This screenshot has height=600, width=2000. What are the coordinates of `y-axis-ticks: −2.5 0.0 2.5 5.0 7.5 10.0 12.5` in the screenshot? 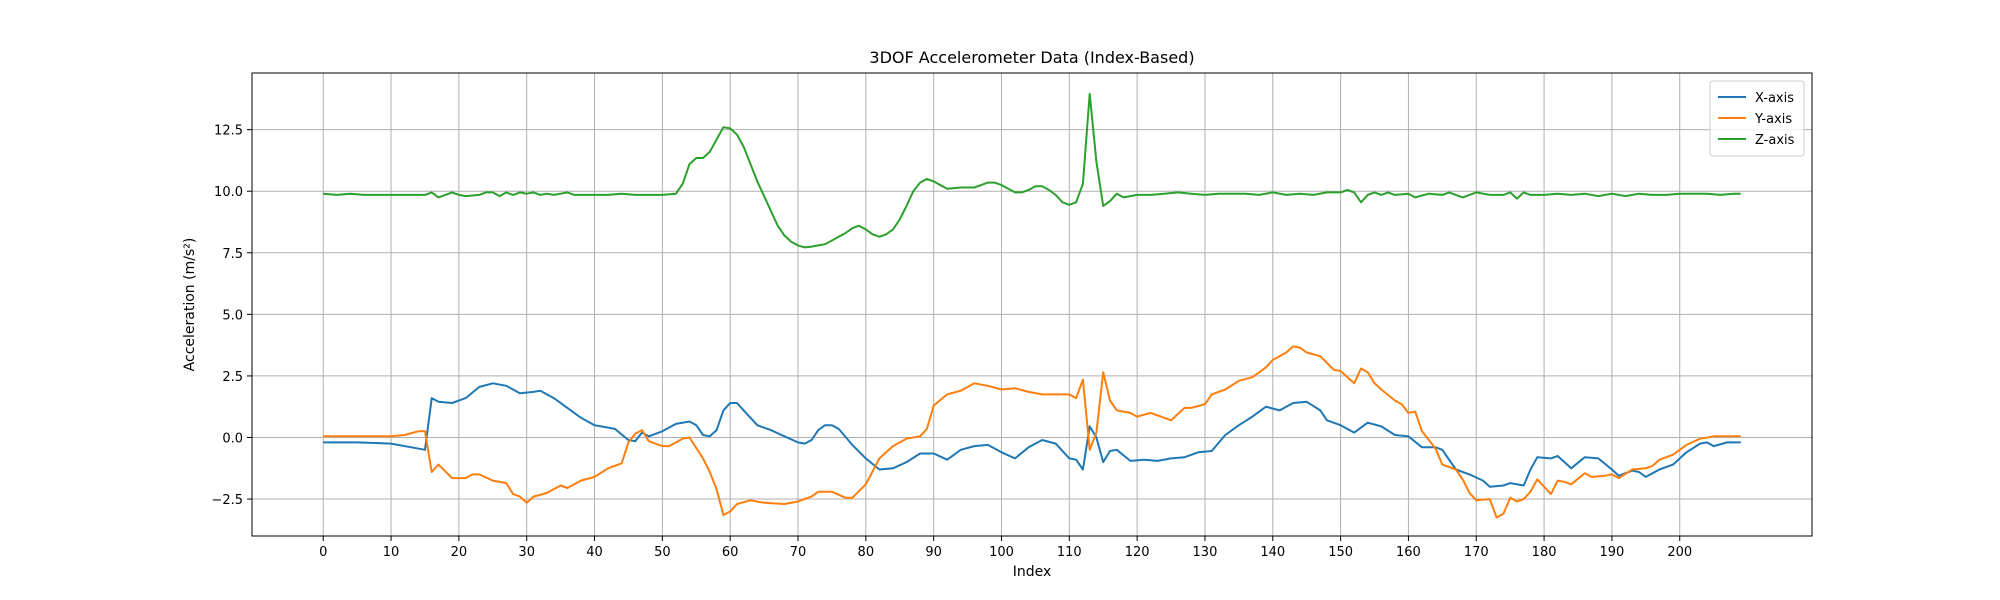 It's located at (231, 316).